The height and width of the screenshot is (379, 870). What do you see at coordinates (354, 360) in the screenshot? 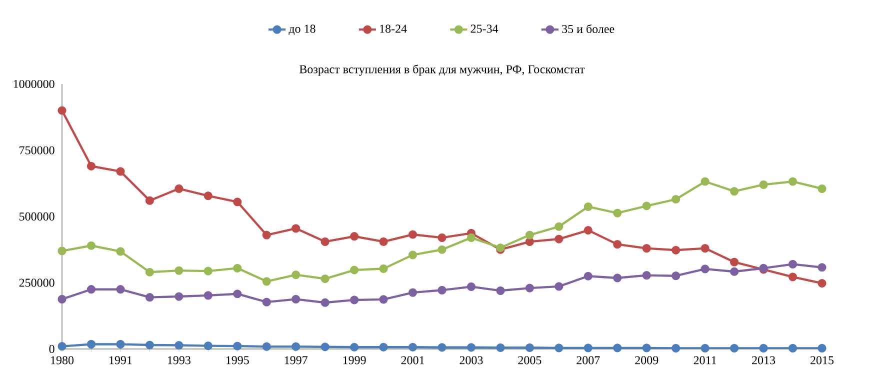
I see `x-tick-label: 1999` at bounding box center [354, 360].